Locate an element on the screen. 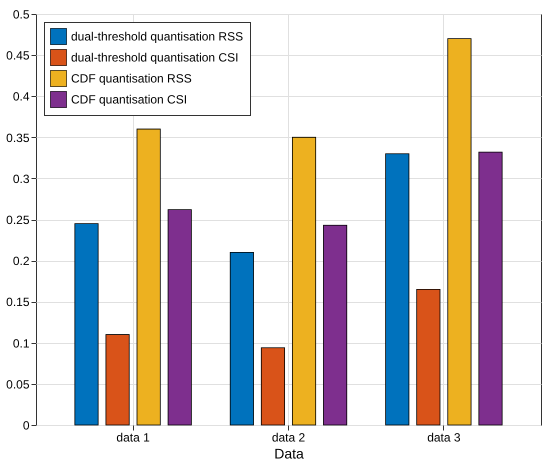 This screenshot has width=549, height=466. y-tick-label: 0.15 is located at coordinates (18, 302).